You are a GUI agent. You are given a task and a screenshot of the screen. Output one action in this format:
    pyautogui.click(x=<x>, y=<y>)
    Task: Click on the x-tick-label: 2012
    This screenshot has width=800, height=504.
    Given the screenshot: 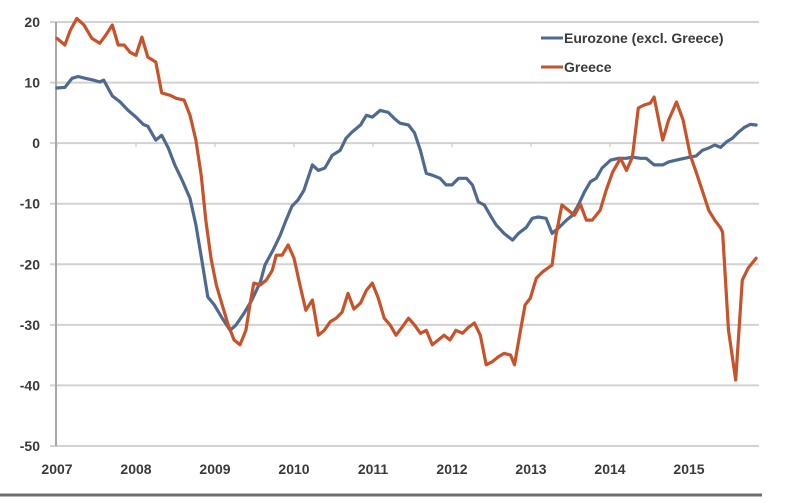 What is the action you would take?
    pyautogui.click(x=451, y=469)
    